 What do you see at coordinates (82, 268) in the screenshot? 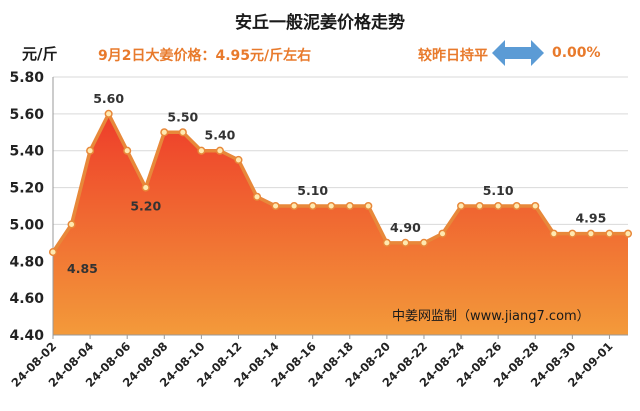
I see `data-label: 4.85` at bounding box center [82, 268].